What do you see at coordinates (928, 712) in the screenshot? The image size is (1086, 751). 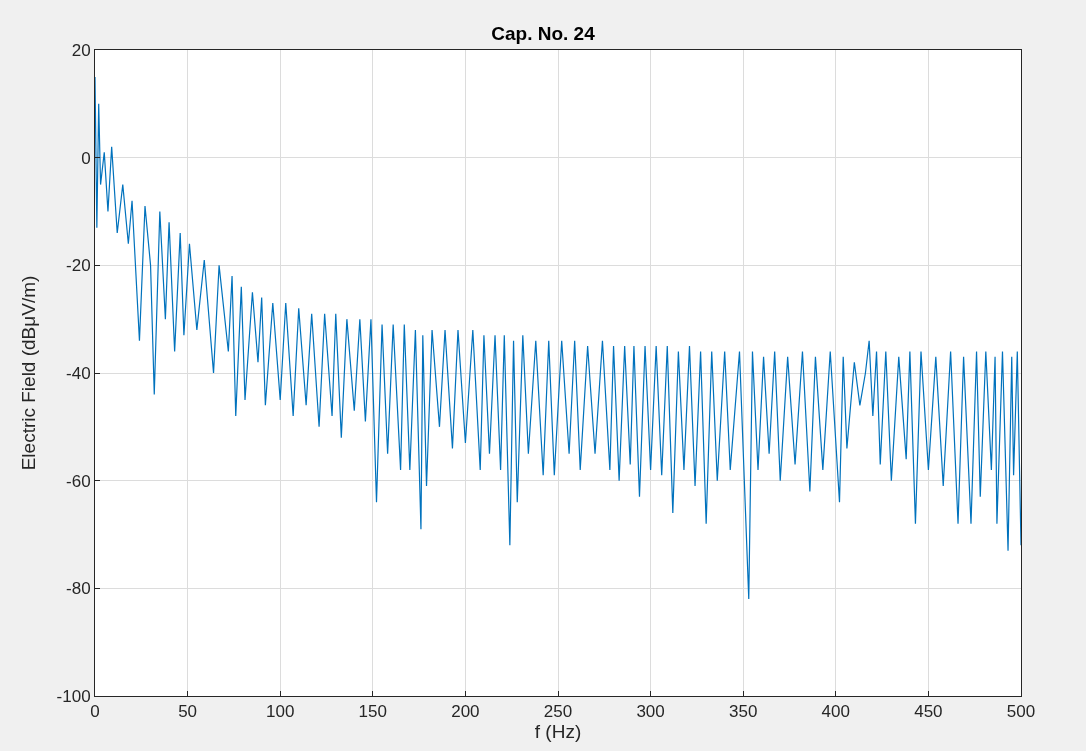 I see `x-tick-label: 450` at bounding box center [928, 712].